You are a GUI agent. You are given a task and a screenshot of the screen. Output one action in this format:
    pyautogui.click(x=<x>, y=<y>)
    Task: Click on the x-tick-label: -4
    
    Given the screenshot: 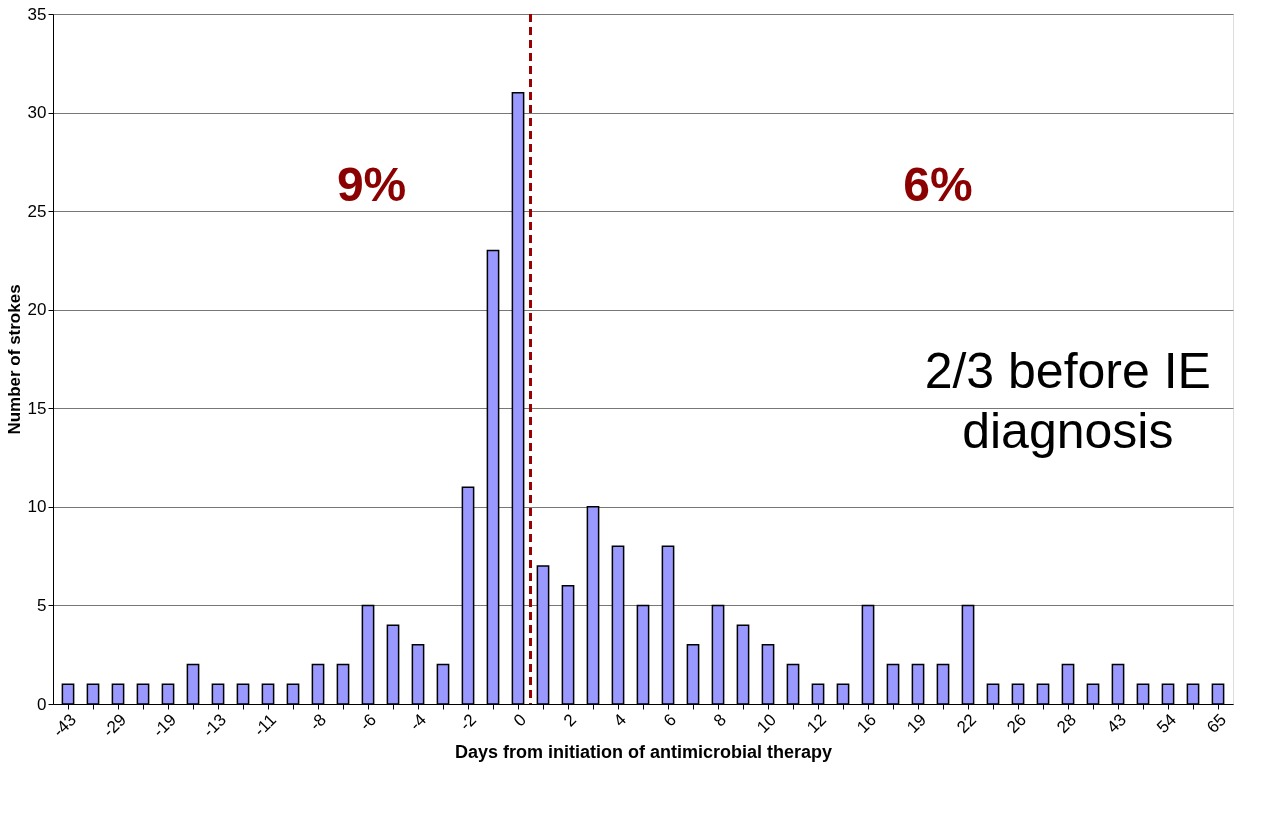 What is the action you would take?
    pyautogui.click(x=418, y=722)
    